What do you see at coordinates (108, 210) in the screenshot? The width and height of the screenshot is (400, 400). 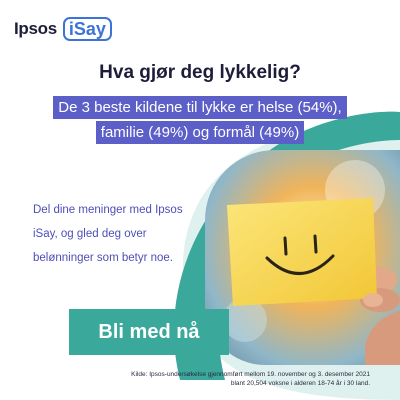 I see `invitation-line: Del dine meninger med Ipsos` at bounding box center [108, 210].